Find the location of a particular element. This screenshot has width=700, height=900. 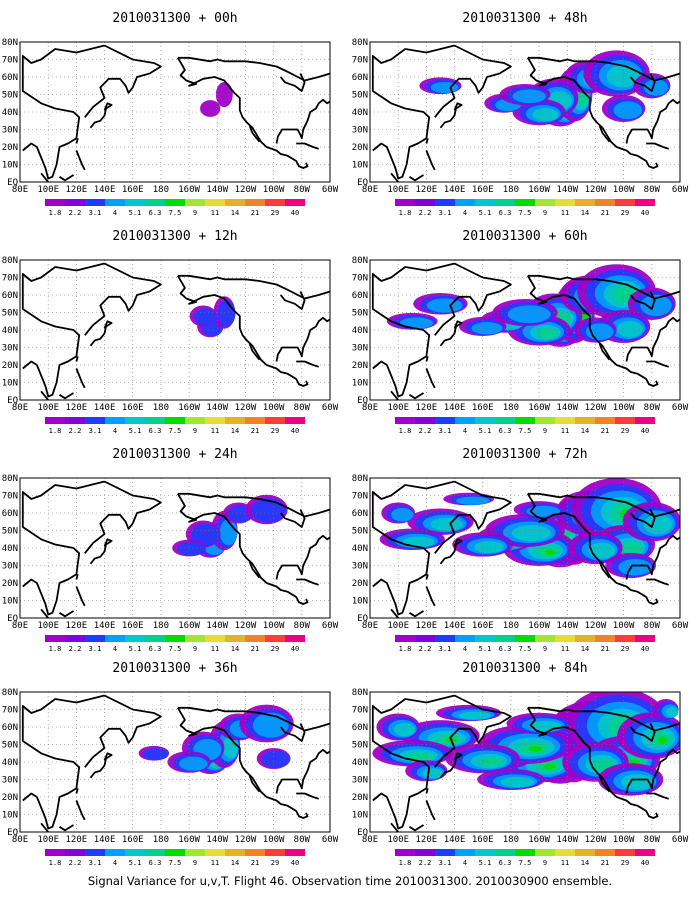

colorbar-label: 3.1 is located at coordinates (445, 213).